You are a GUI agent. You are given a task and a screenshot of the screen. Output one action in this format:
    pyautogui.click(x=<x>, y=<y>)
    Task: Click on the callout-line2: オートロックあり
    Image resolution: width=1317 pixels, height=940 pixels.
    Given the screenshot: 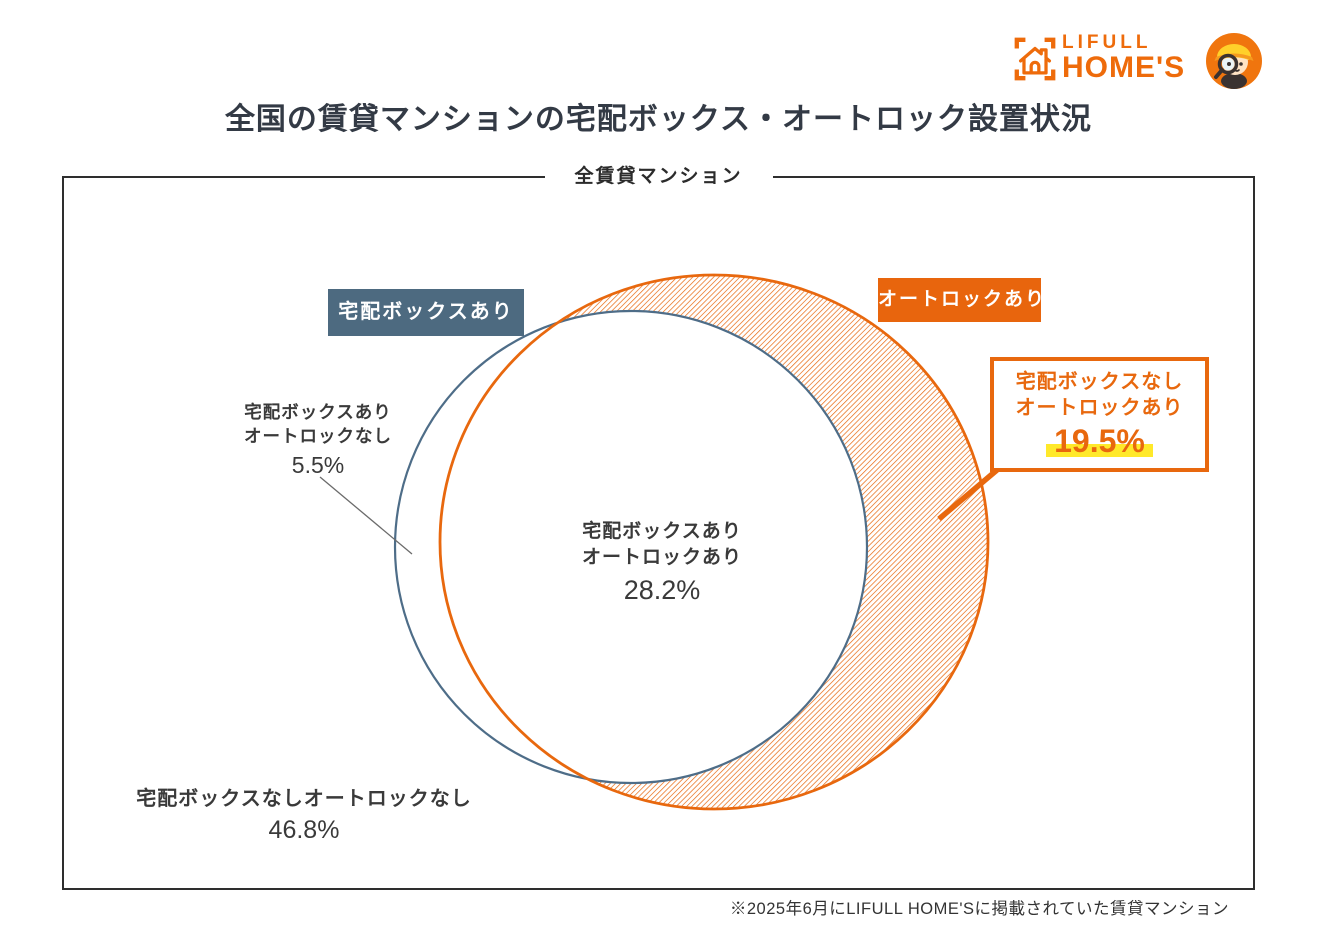 What is the action you would take?
    pyautogui.click(x=1099, y=408)
    